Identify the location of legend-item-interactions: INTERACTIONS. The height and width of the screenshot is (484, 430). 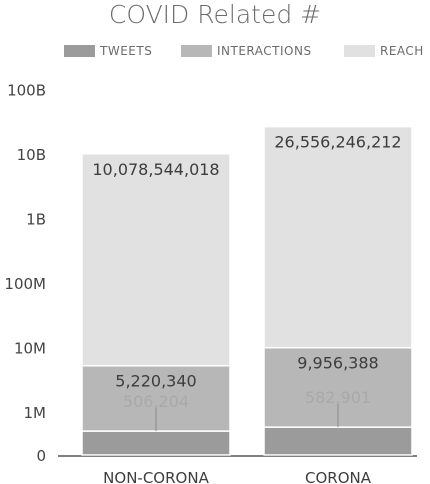
(246, 51).